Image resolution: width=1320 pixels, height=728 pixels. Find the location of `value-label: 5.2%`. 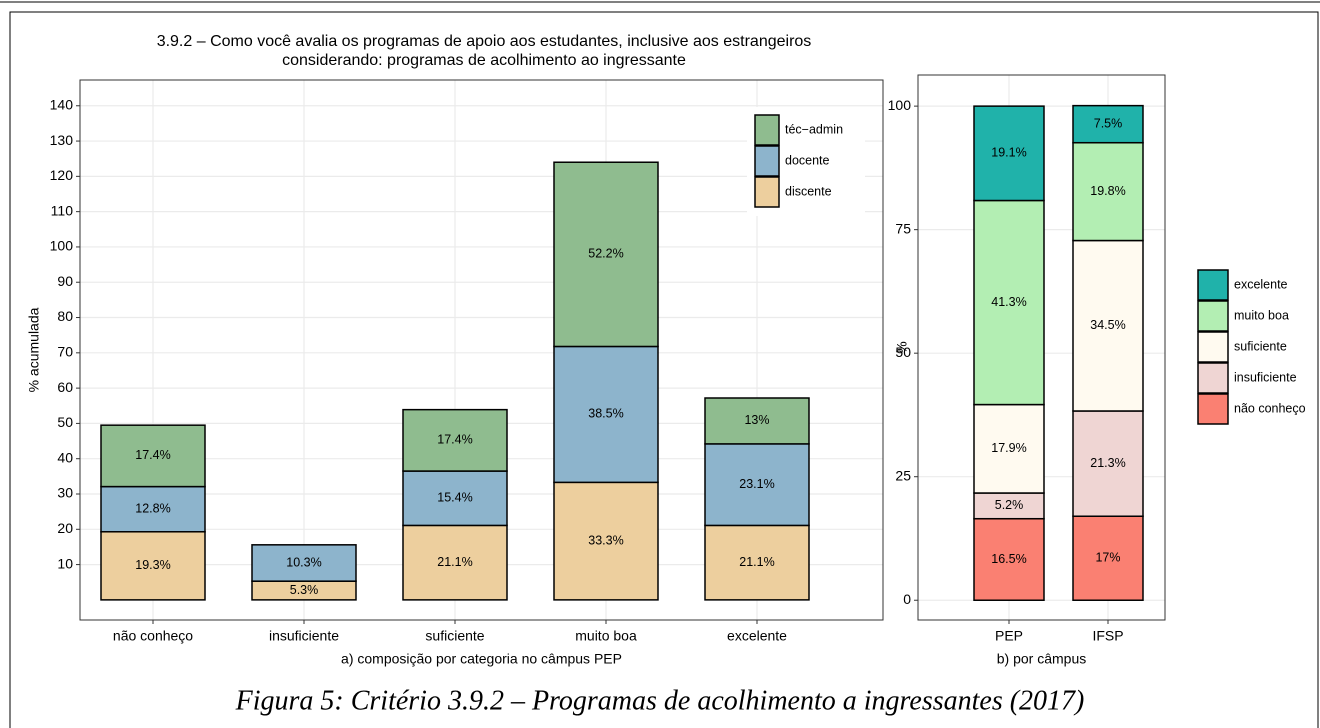

value-label: 5.2% is located at coordinates (1009, 505).